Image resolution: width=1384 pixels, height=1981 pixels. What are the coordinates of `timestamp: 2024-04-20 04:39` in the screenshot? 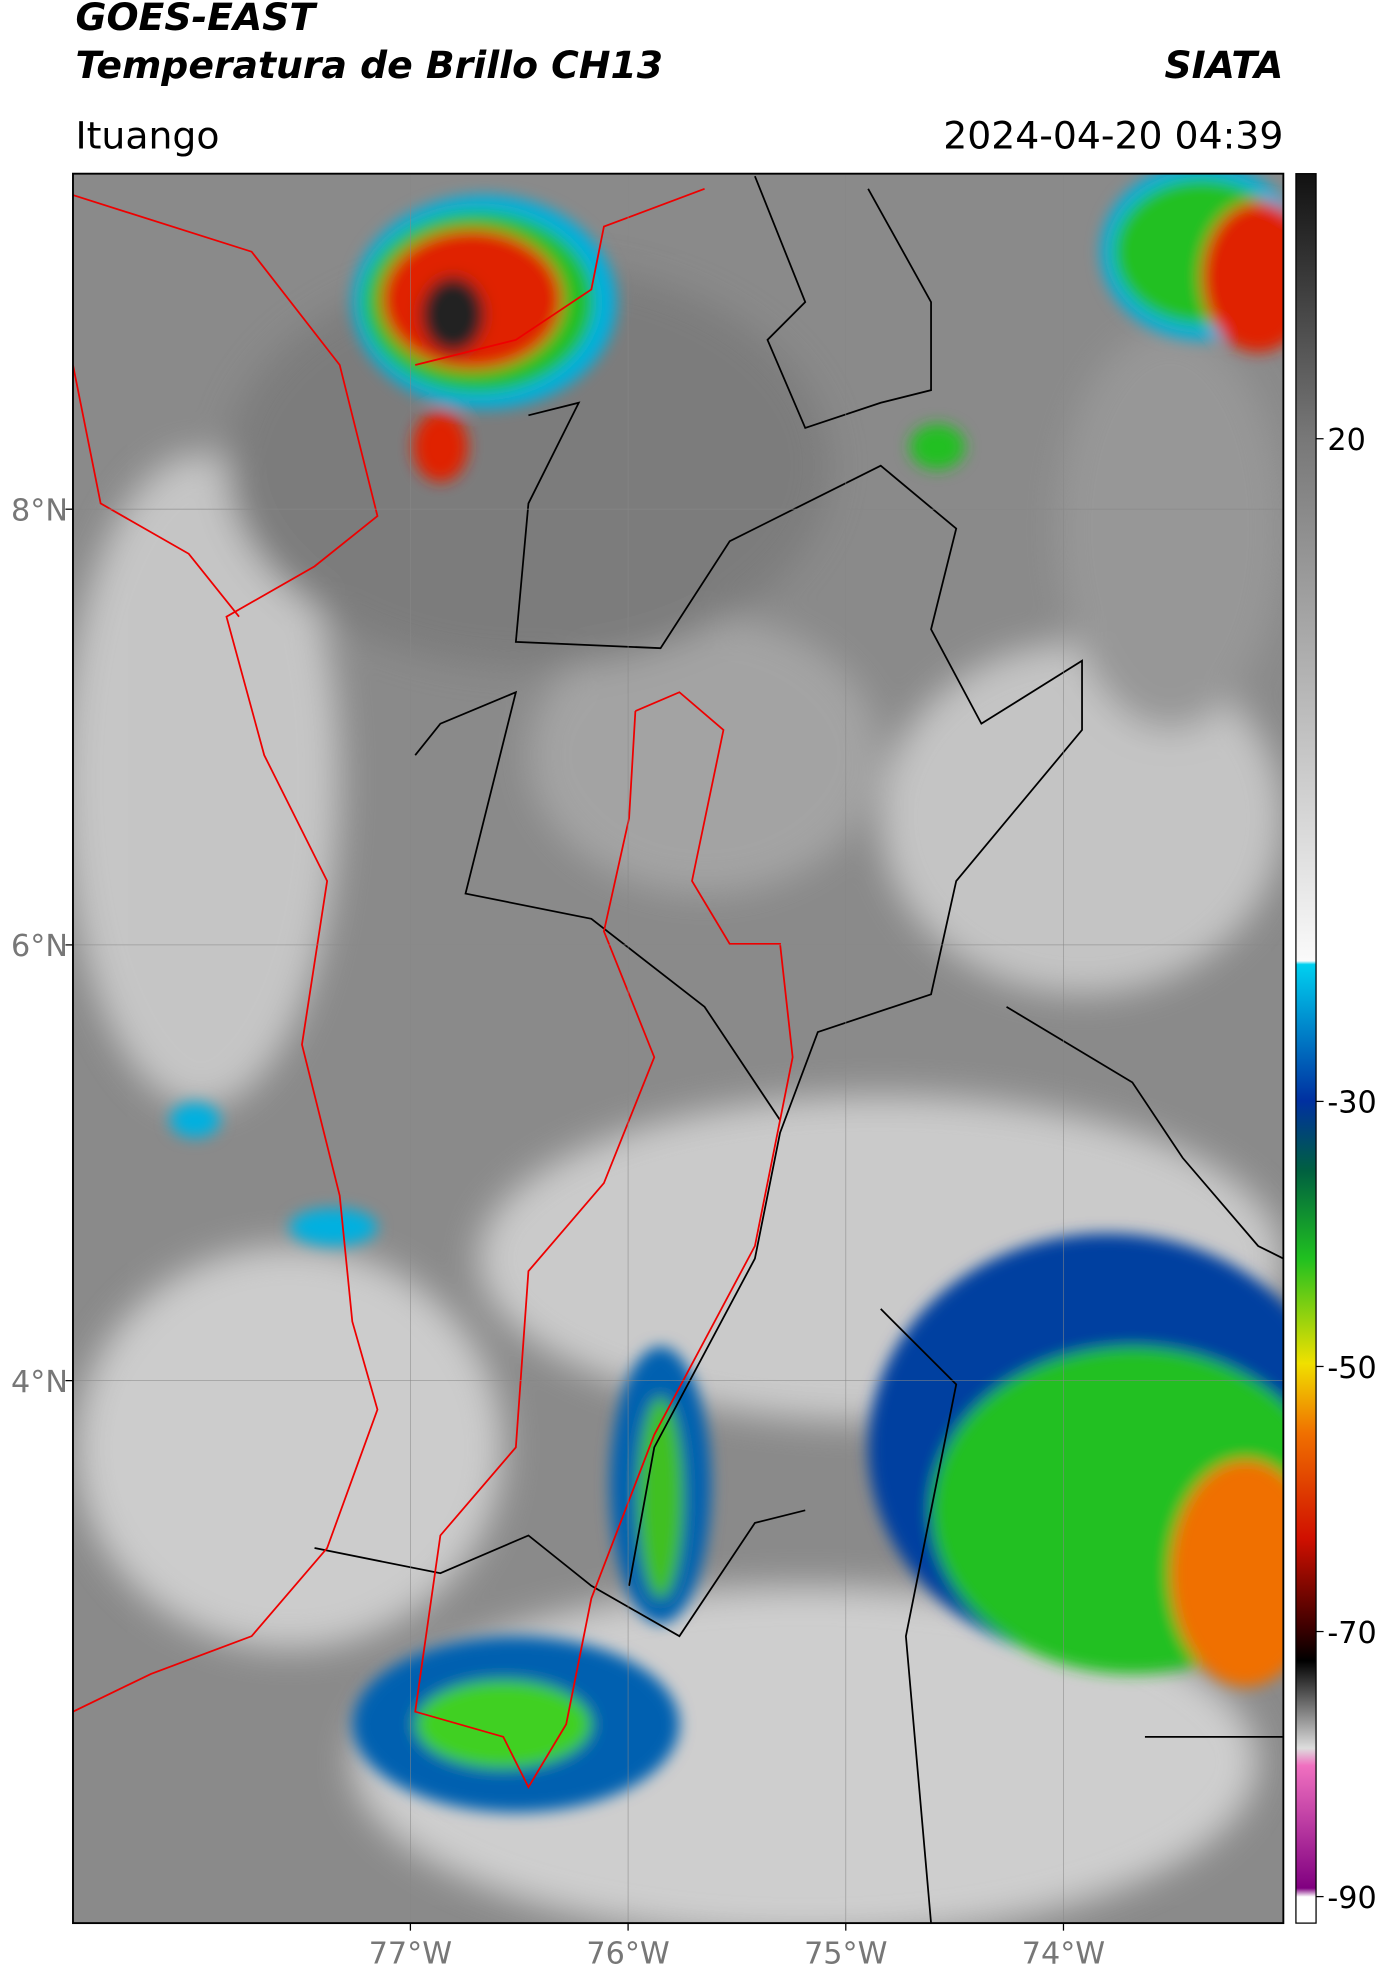 It's located at (1113, 136).